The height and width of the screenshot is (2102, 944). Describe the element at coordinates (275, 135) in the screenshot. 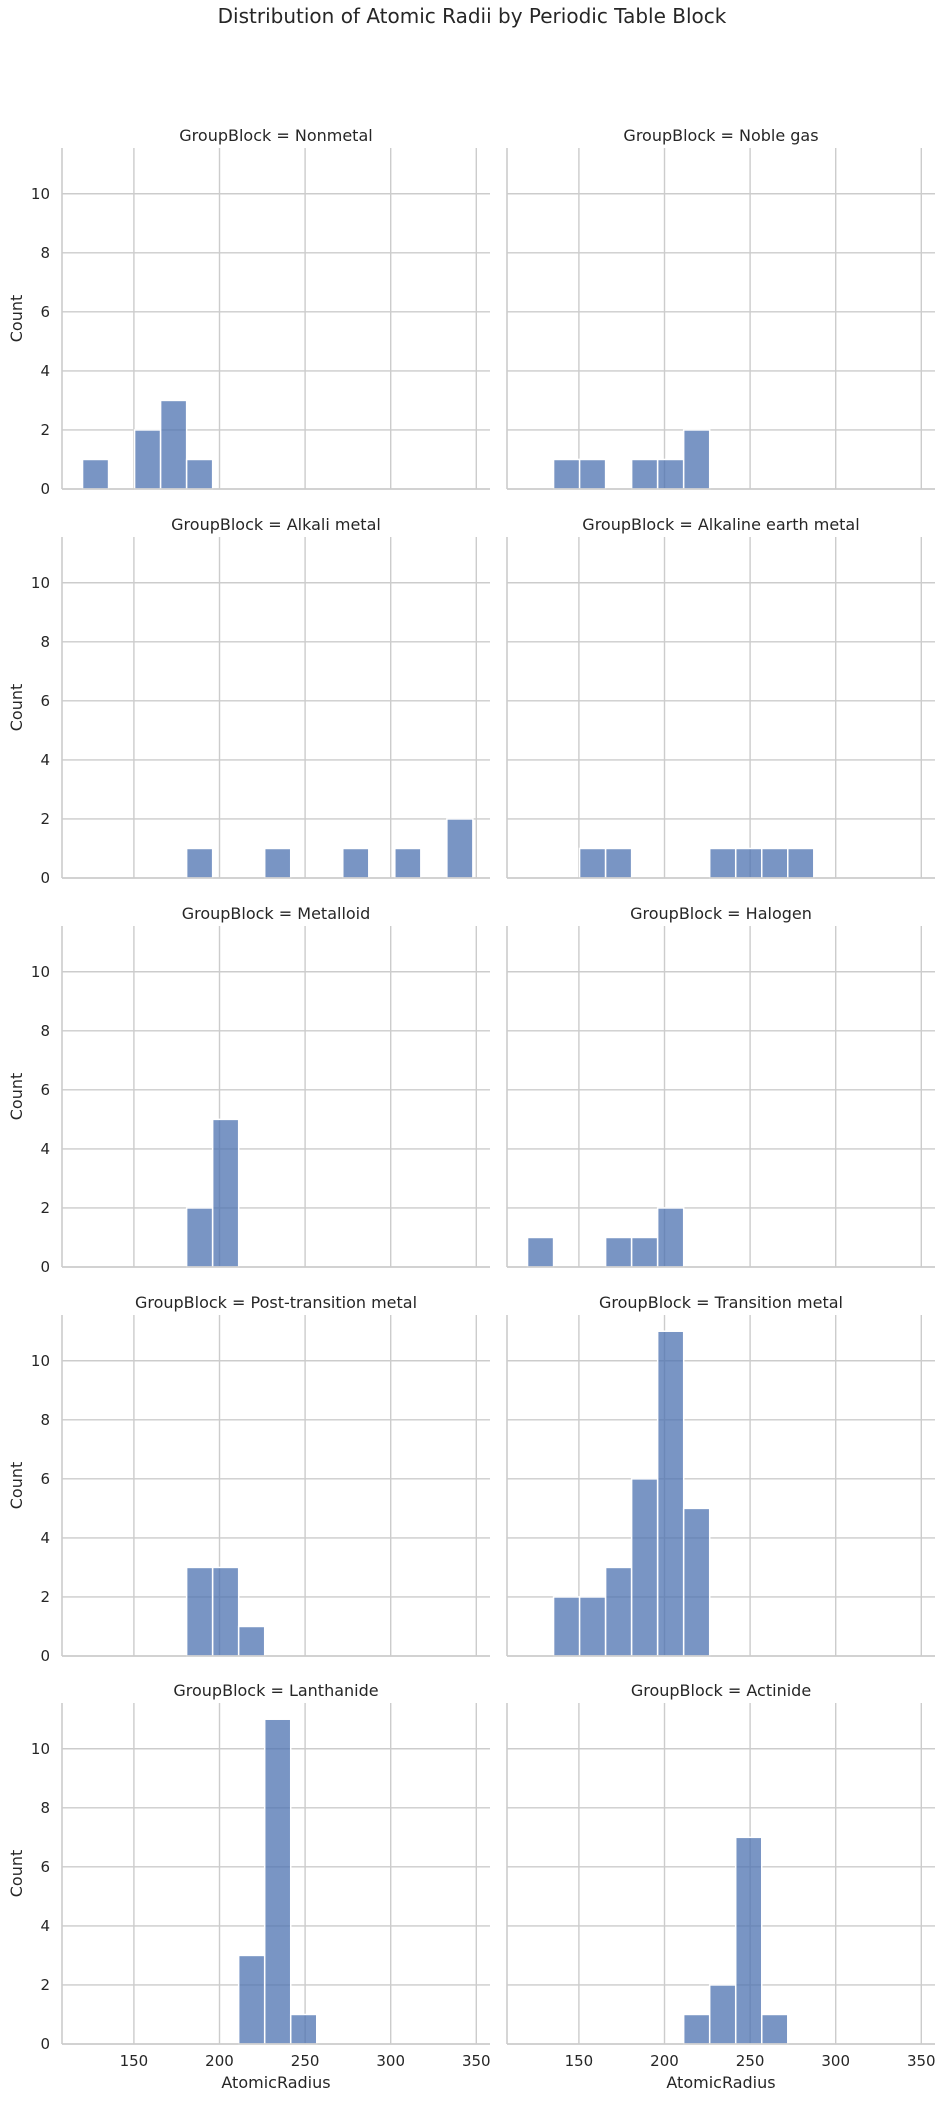

I see `panel-title: GroupBlock = Nonmetal` at that location.